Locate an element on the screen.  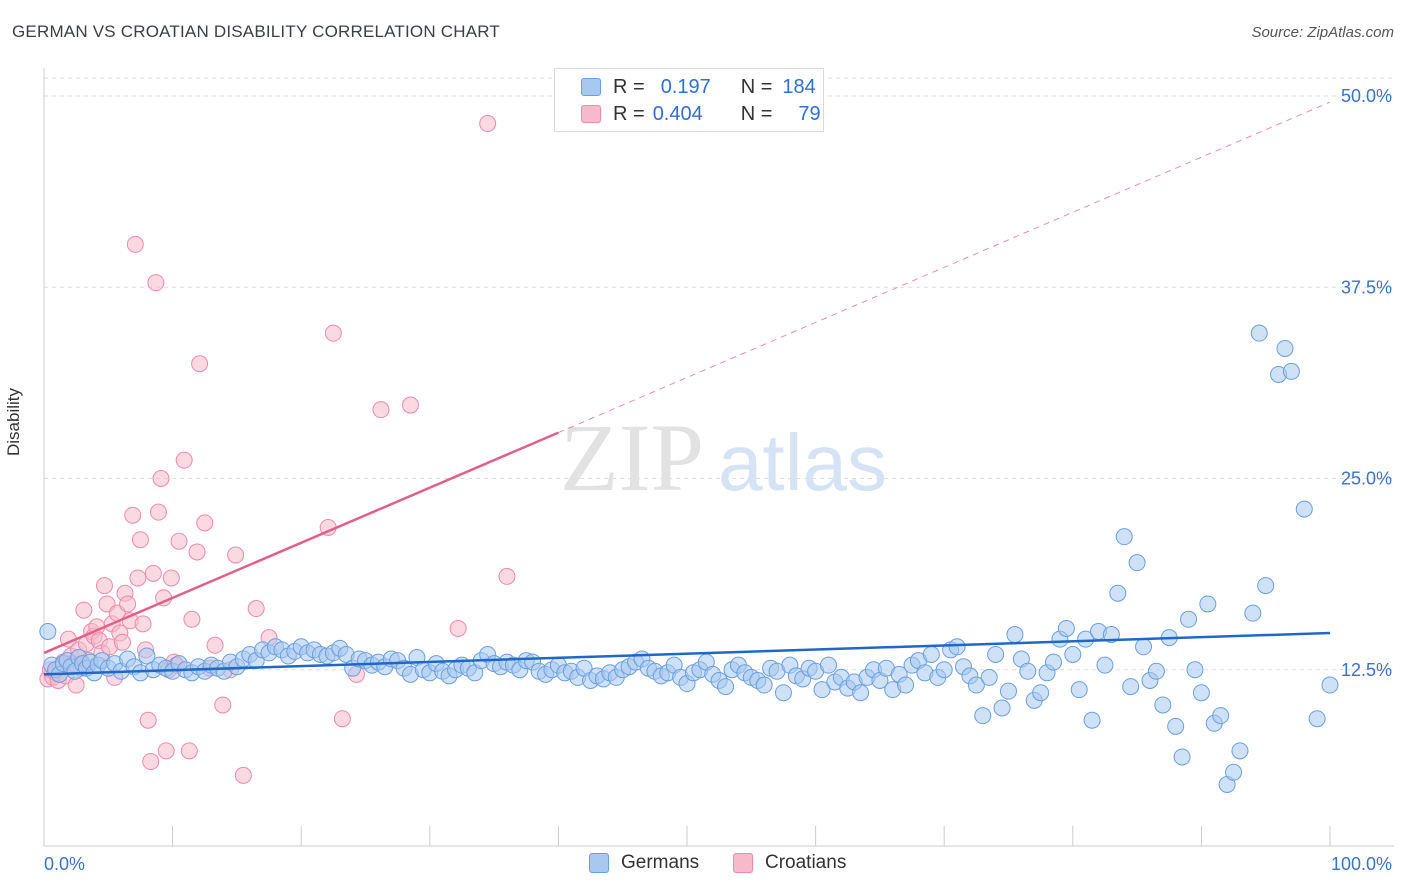
legend: R = 0.197 N = 184 R = 0.404 N = 79 is located at coordinates (689, 100).